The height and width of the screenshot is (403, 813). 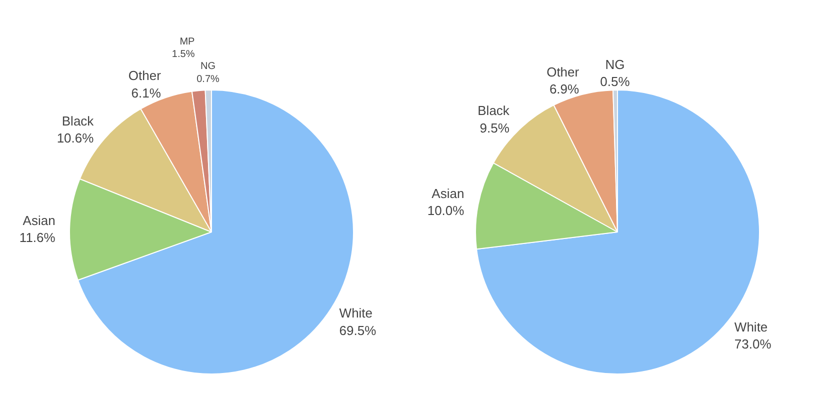 What do you see at coordinates (208, 79) in the screenshot?
I see `data-label: 0.7%` at bounding box center [208, 79].